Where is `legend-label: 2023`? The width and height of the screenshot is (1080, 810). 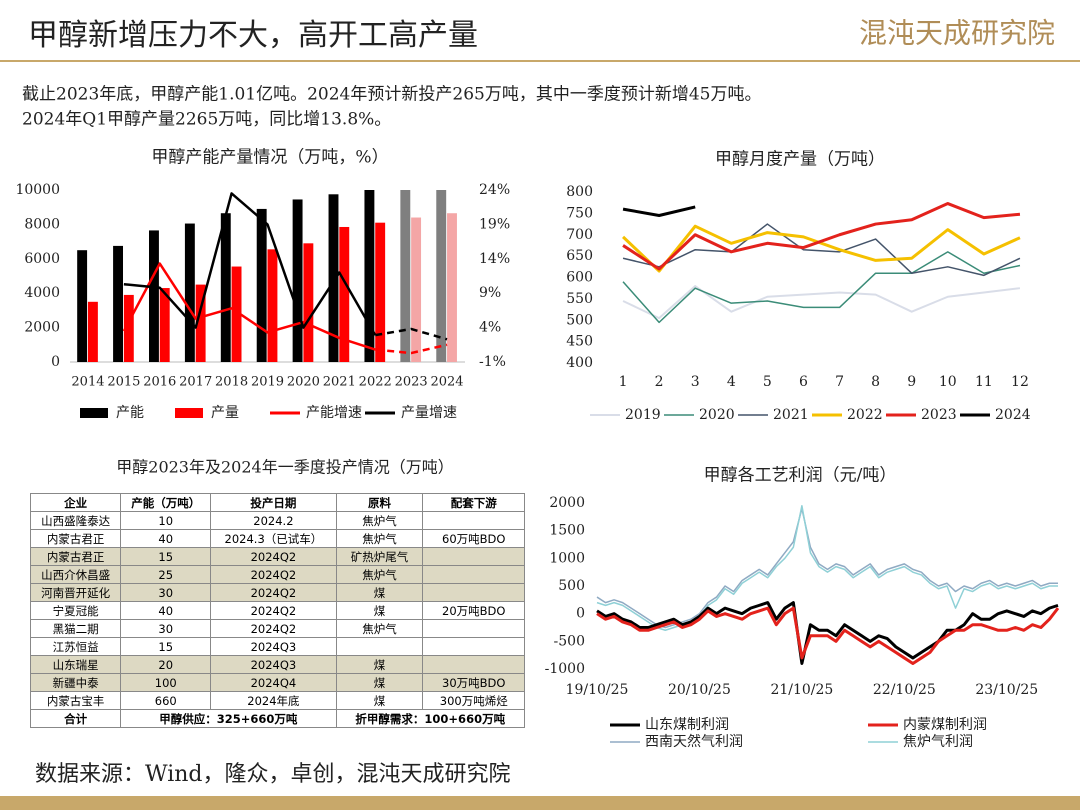
legend-label: 2023 is located at coordinates (939, 415).